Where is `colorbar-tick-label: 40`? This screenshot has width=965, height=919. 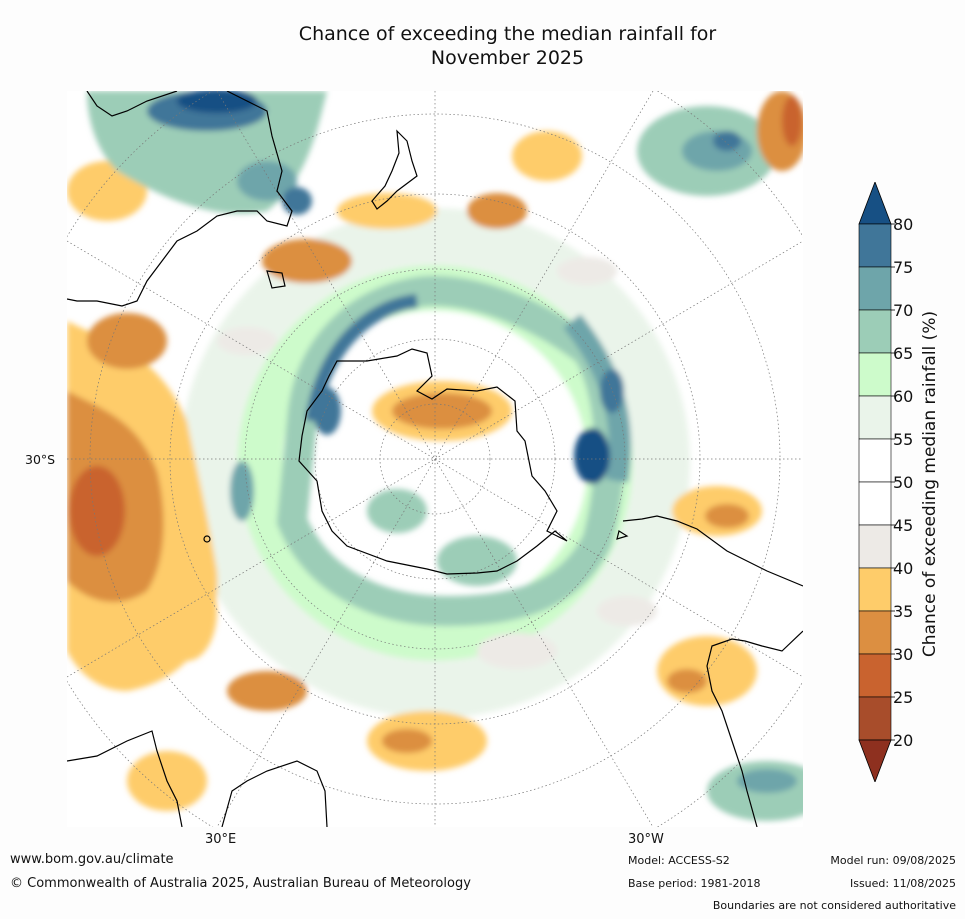
colorbar-tick-label: 40 is located at coordinates (903, 568).